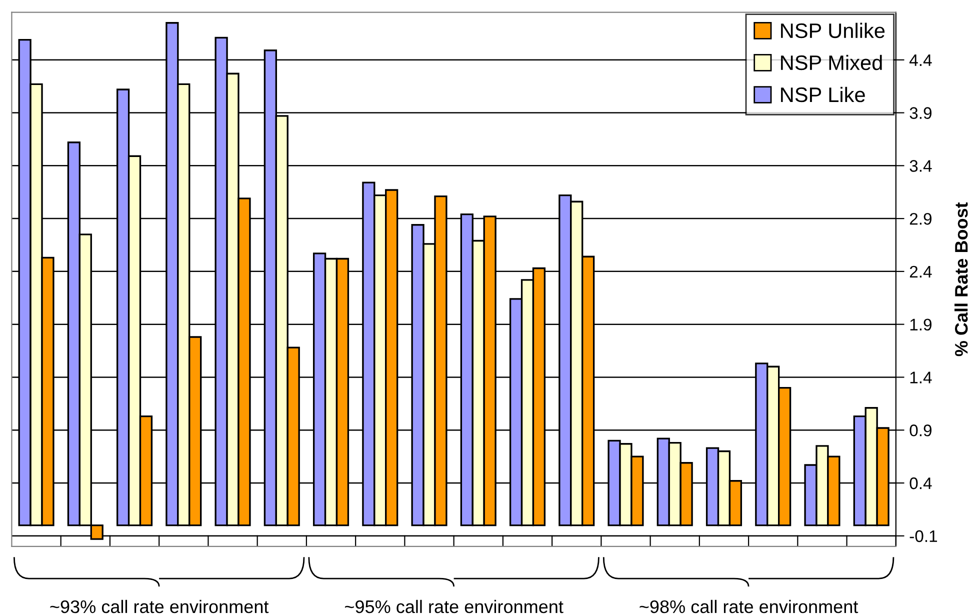 This screenshot has height=614, width=977. Describe the element at coordinates (454, 607) in the screenshot. I see `text: ~95% call rate environment` at that location.